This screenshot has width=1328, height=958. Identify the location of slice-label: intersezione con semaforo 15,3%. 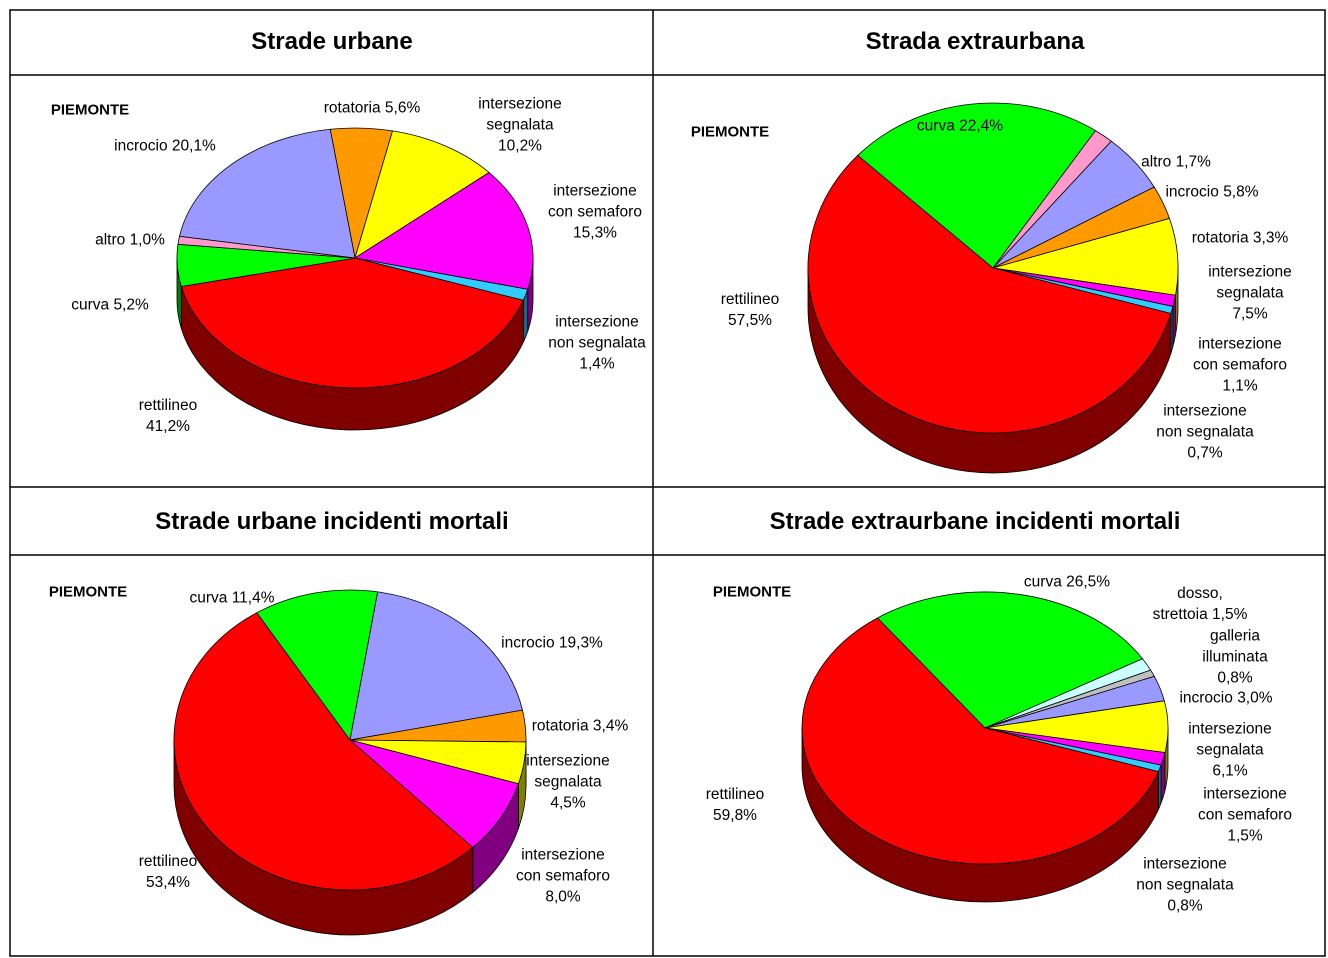
(595, 212).